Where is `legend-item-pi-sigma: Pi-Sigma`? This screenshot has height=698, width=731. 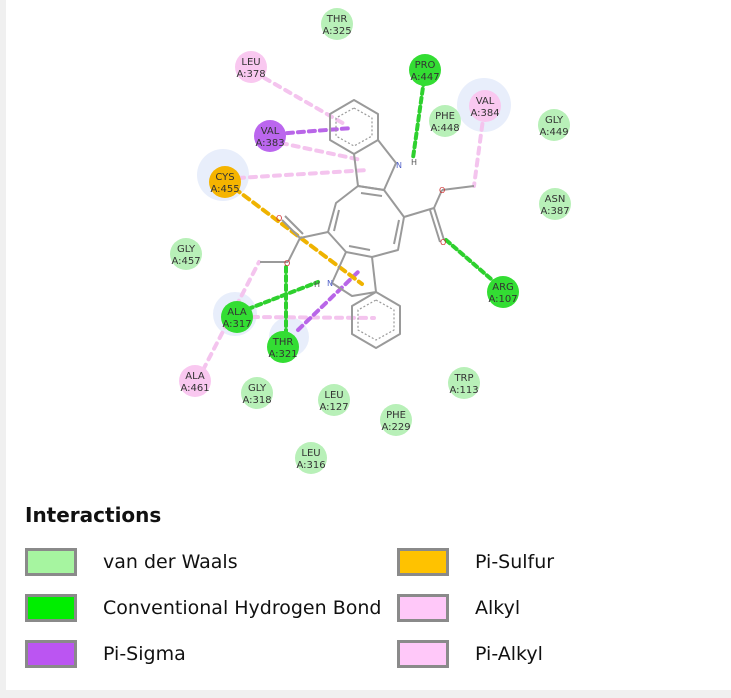
legend-item-pi-sigma: Pi-Sigma is located at coordinates (105, 654).